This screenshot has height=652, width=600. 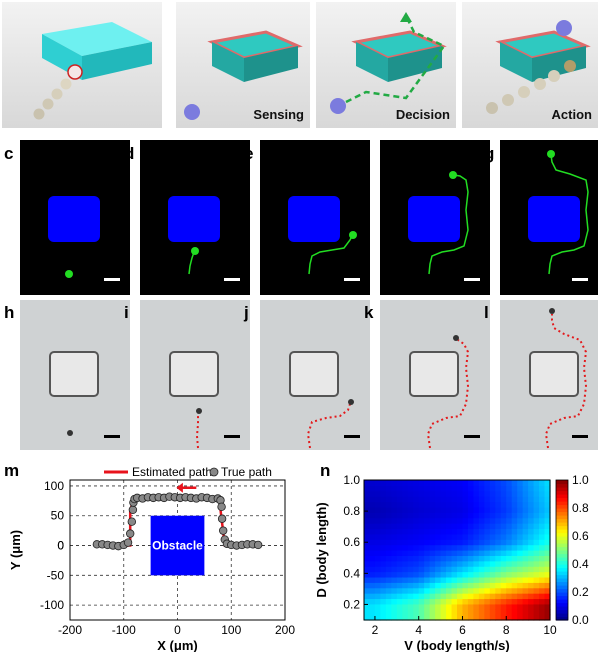 I want to click on x-tick-label: 2, so click(x=375, y=630).